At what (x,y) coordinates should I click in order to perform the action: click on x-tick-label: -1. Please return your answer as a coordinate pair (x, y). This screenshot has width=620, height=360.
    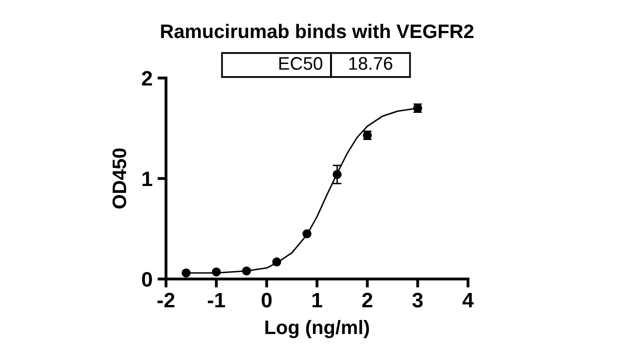
    Looking at the image, I should click on (217, 300).